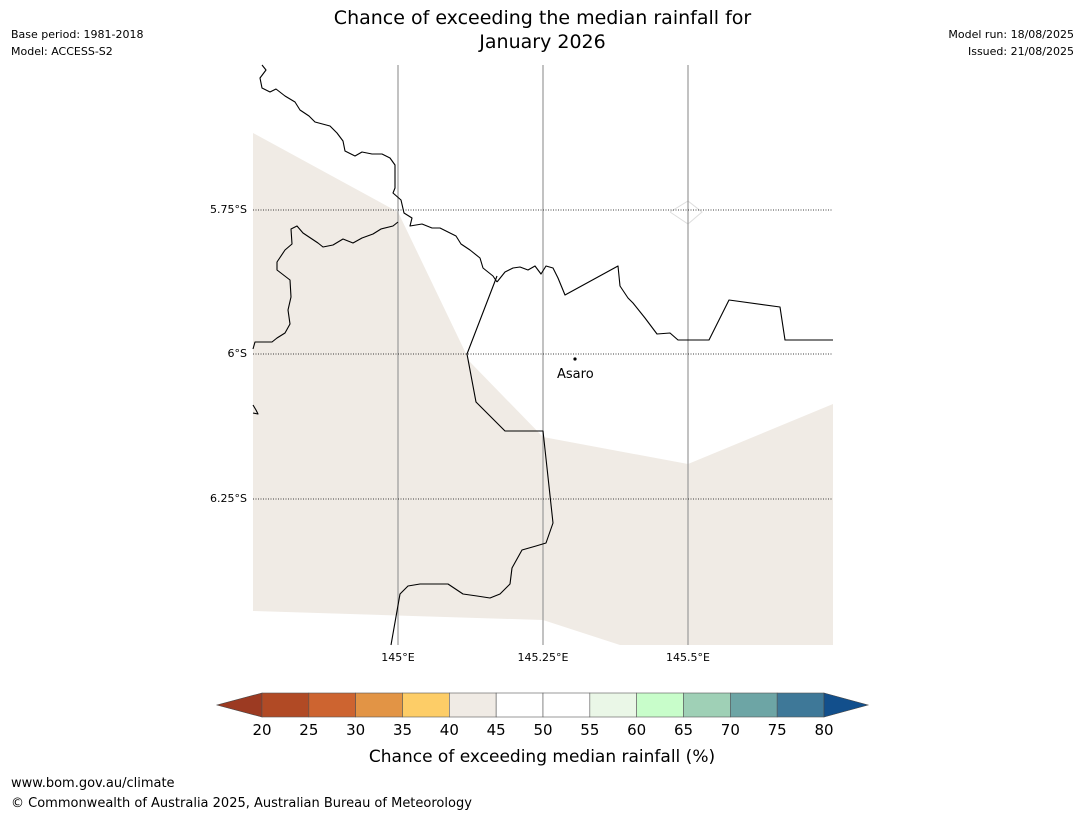  What do you see at coordinates (449, 730) in the screenshot?
I see `colorbar-tick-40: 40` at bounding box center [449, 730].